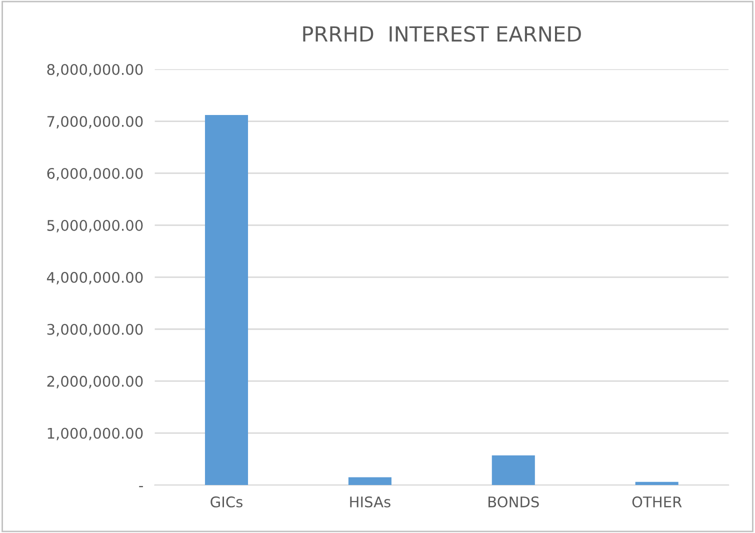 The image size is (755, 533). Describe the element at coordinates (95, 330) in the screenshot. I see `y-tick-label: 3,000,000.00` at that location.